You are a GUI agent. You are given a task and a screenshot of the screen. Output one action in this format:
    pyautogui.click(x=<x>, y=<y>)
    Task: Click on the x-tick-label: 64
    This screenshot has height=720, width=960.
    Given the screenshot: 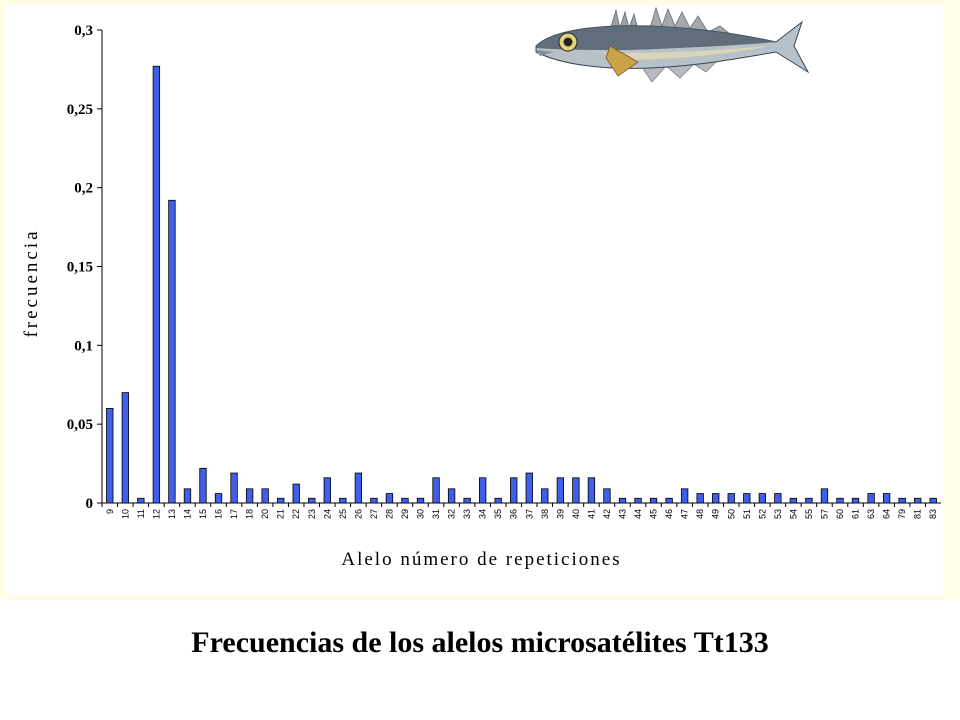 What is the action you would take?
    pyautogui.click(x=887, y=514)
    